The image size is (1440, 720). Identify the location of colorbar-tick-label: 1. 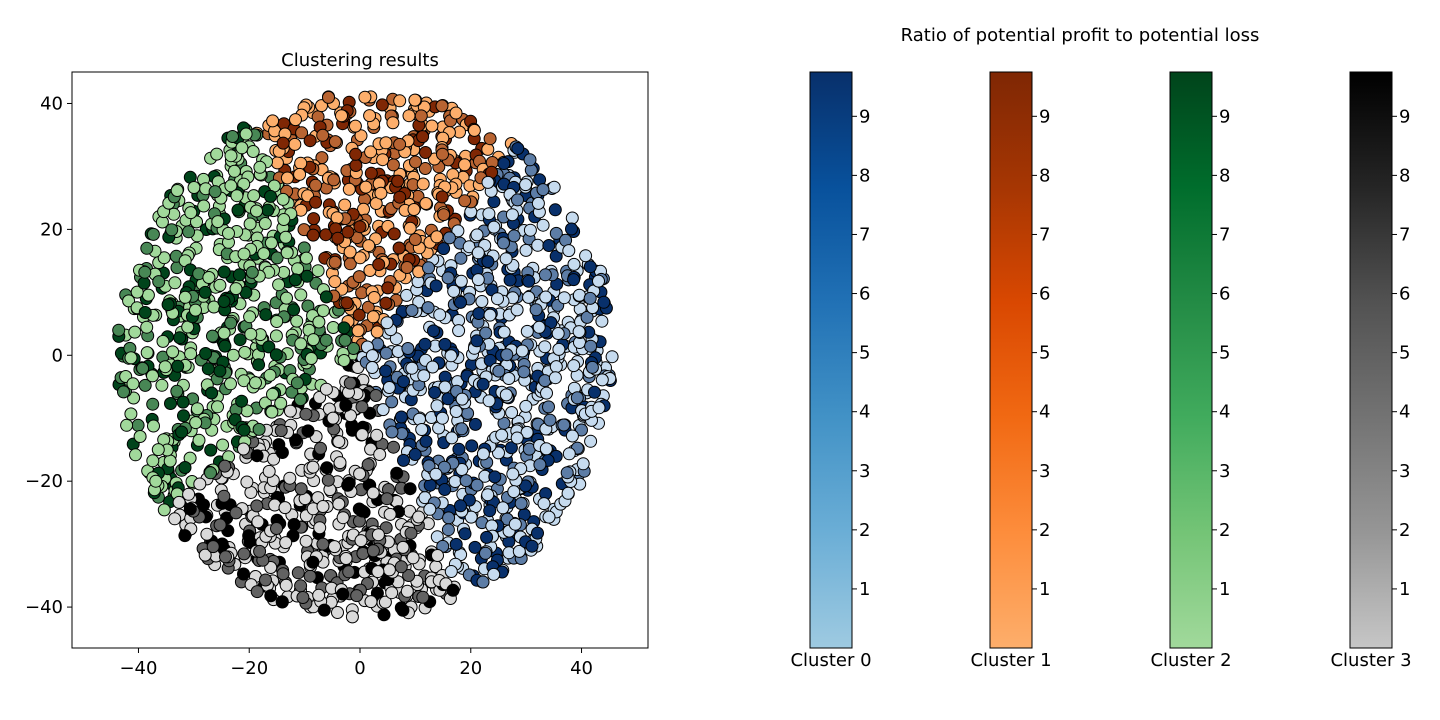
(1224, 589).